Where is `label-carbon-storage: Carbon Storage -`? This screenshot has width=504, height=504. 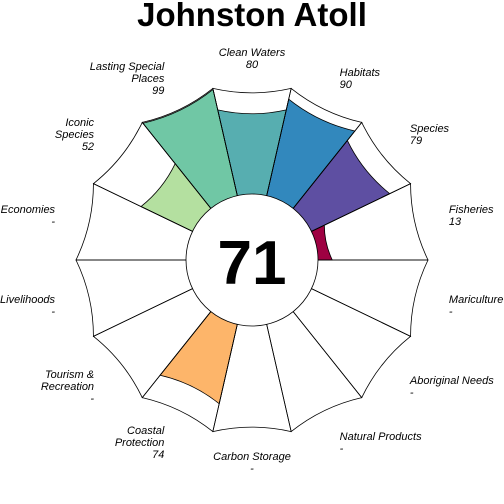 label-carbon-storage: Carbon Storage - is located at coordinates (252, 463).